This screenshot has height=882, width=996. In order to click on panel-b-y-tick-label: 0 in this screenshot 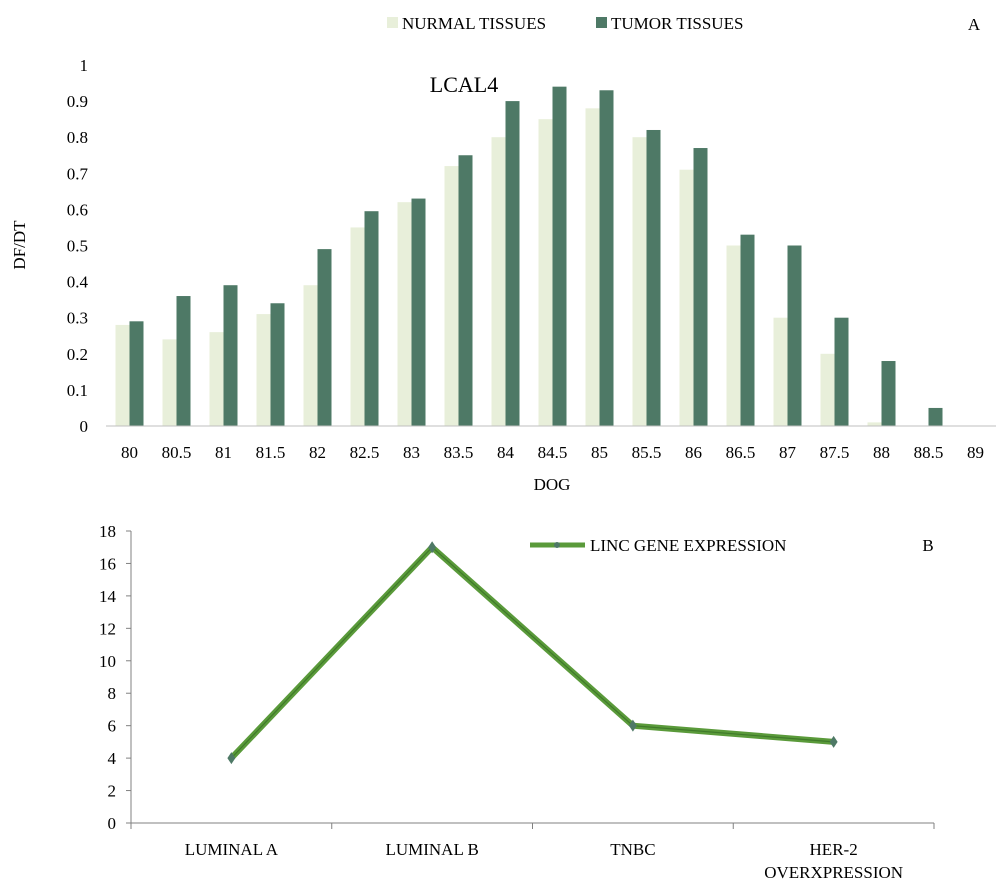, I will do `click(112, 823)`.